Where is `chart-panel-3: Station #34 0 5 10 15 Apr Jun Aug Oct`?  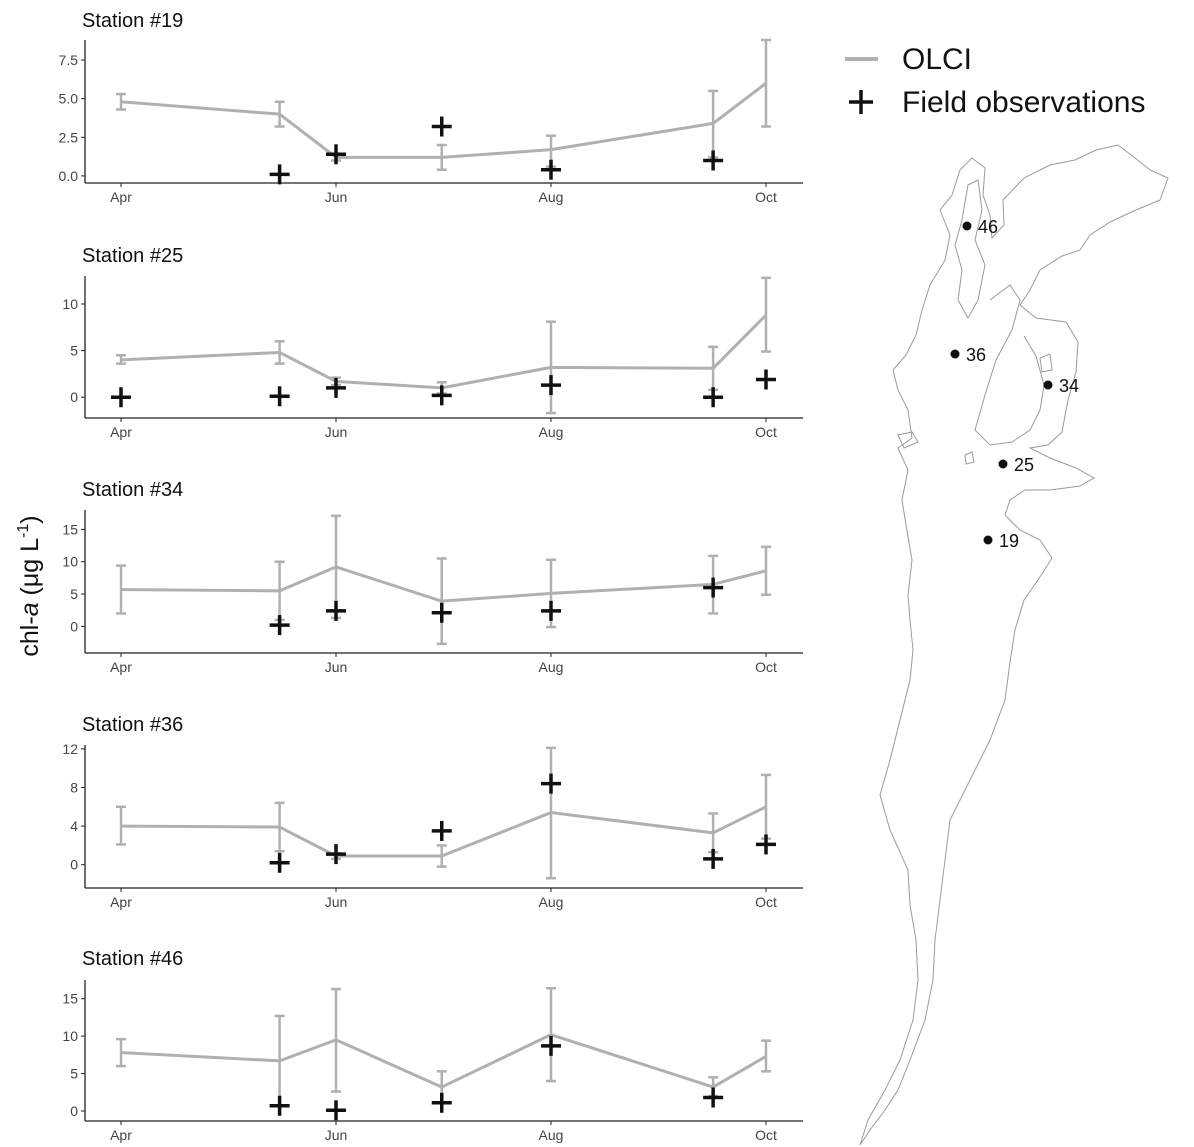
chart-panel-3: Station #34 0 5 10 15 Apr Jun Aug Oct is located at coordinates (432, 577).